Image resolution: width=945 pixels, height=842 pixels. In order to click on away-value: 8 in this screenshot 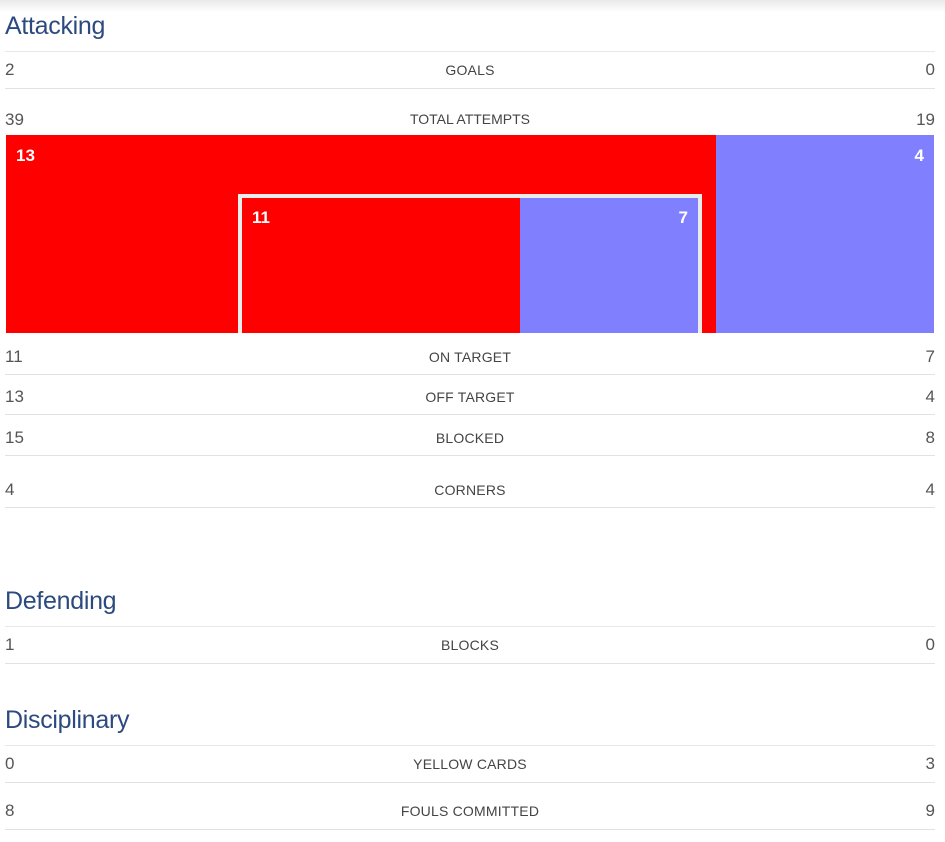, I will do `click(930, 437)`.